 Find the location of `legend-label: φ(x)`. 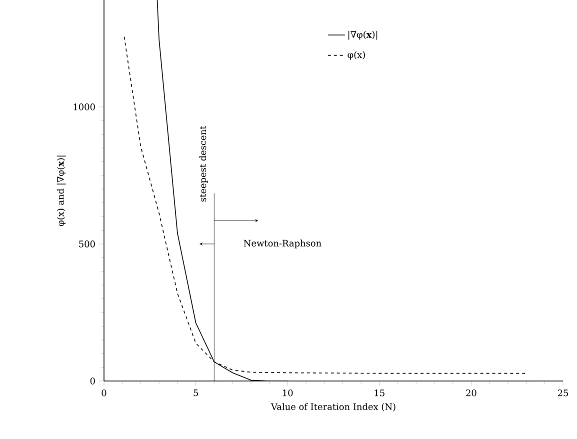

legend-label: φ(x) is located at coordinates (356, 55).